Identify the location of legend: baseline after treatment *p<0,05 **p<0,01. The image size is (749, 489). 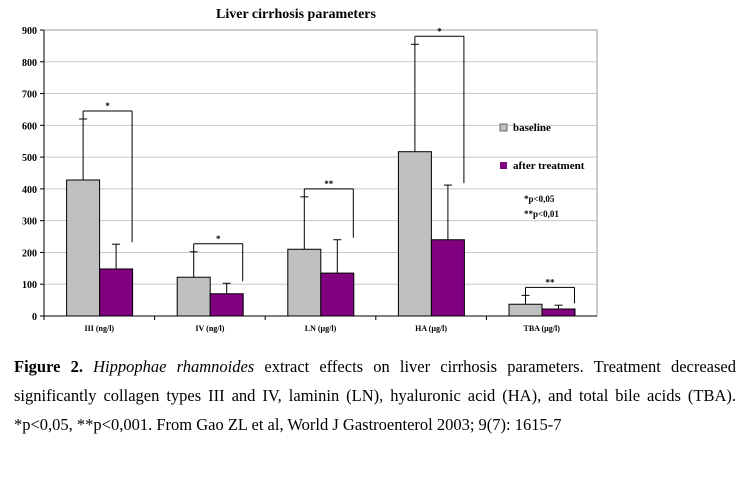
(542, 170).